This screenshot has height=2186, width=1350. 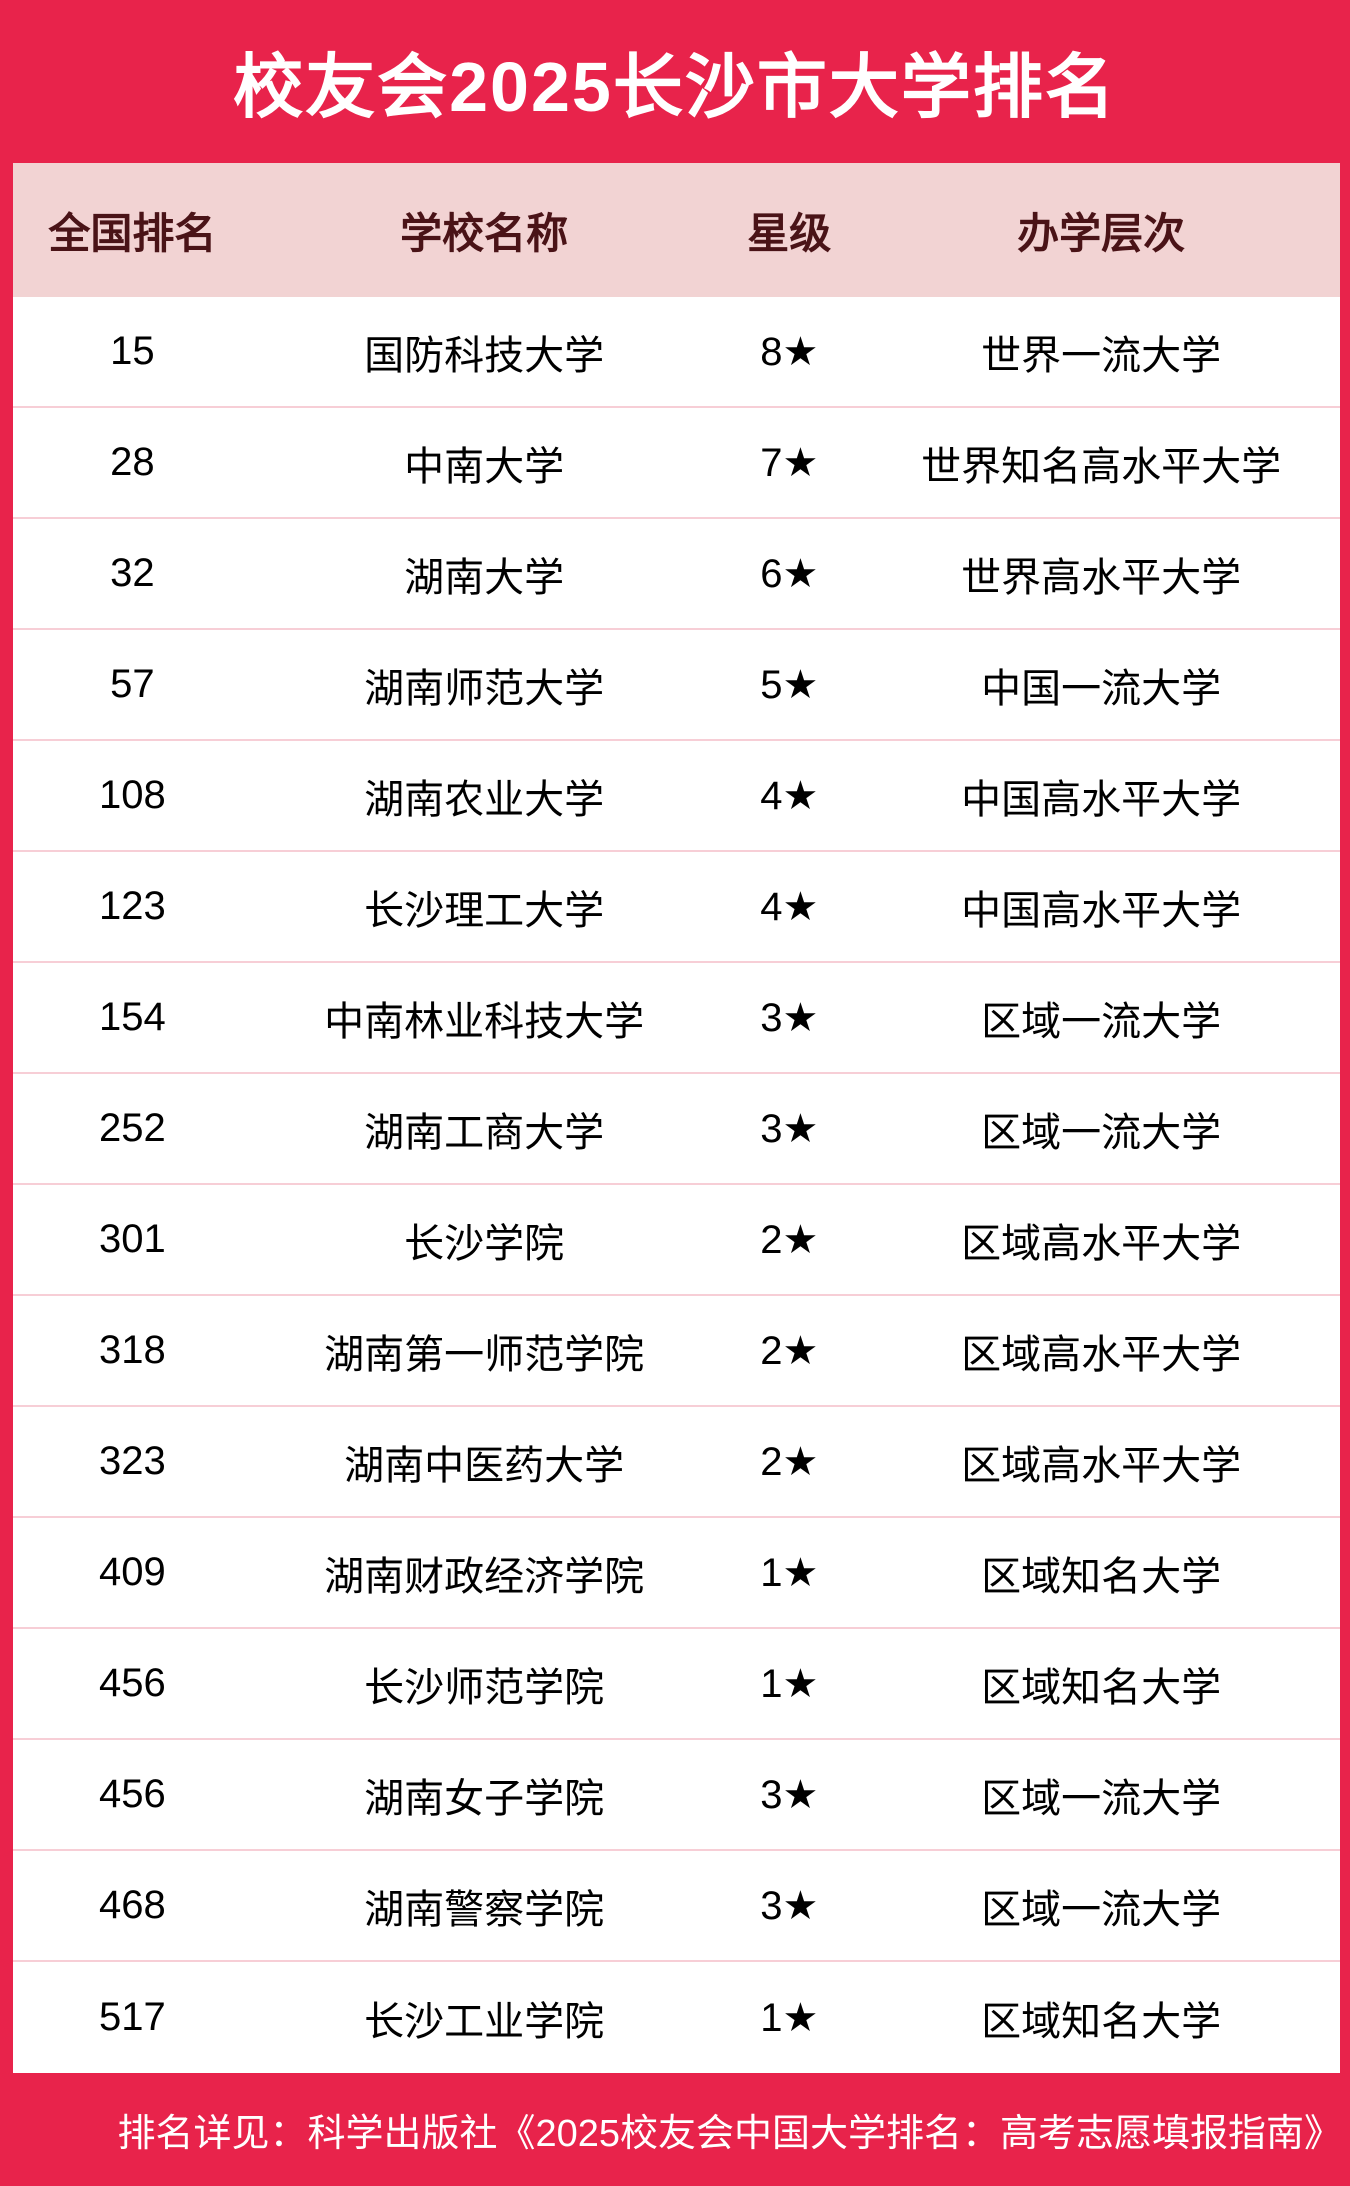 I want to click on cell-school-name: 湖南工商大学, so click(x=484, y=1132).